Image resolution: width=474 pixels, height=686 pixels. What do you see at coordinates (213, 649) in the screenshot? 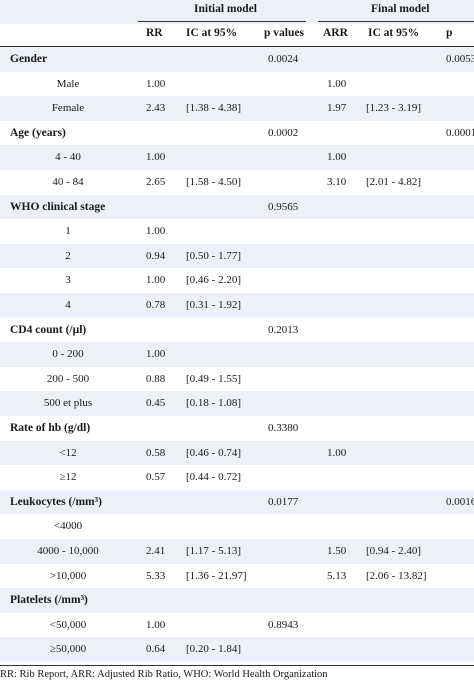
I see `cell-ic1: [0.20 - 1.84]` at bounding box center [213, 649].